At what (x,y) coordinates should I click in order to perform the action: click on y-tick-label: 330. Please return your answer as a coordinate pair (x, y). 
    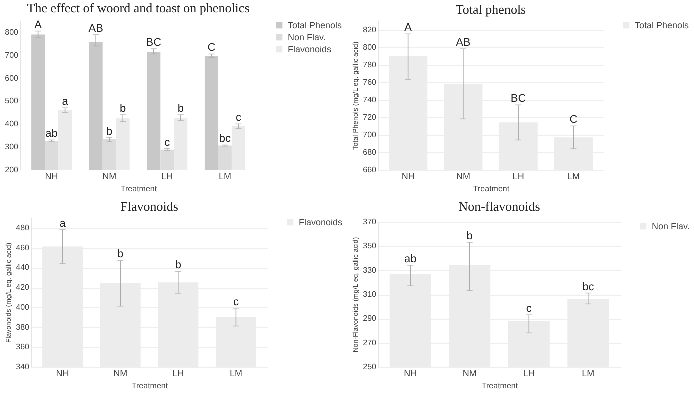
    Looking at the image, I should click on (370, 270).